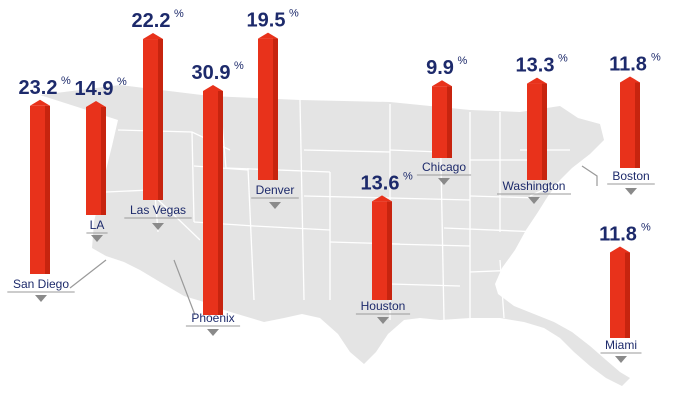 This screenshot has width=700, height=415. I want to click on bar-group-la: 14.9 % LA, so click(101, 159).